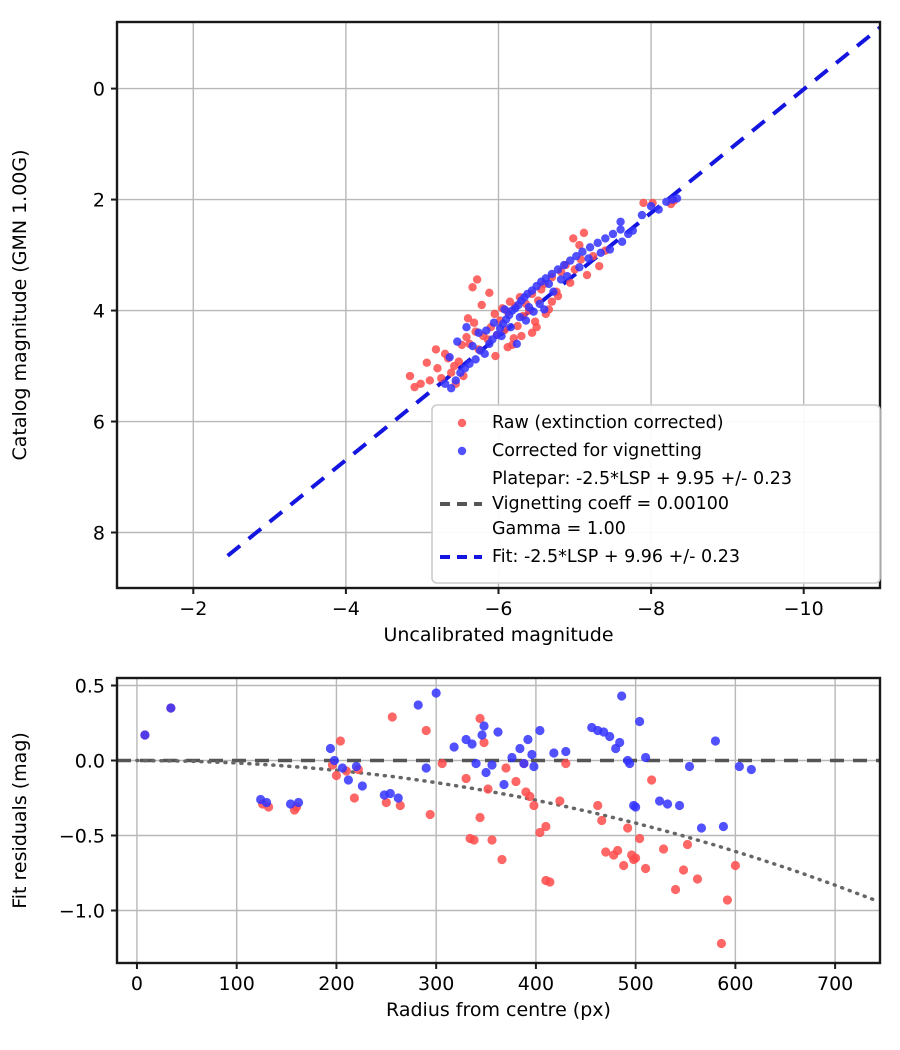  What do you see at coordinates (804, 609) in the screenshot?
I see `x-tick-label: −10` at bounding box center [804, 609].